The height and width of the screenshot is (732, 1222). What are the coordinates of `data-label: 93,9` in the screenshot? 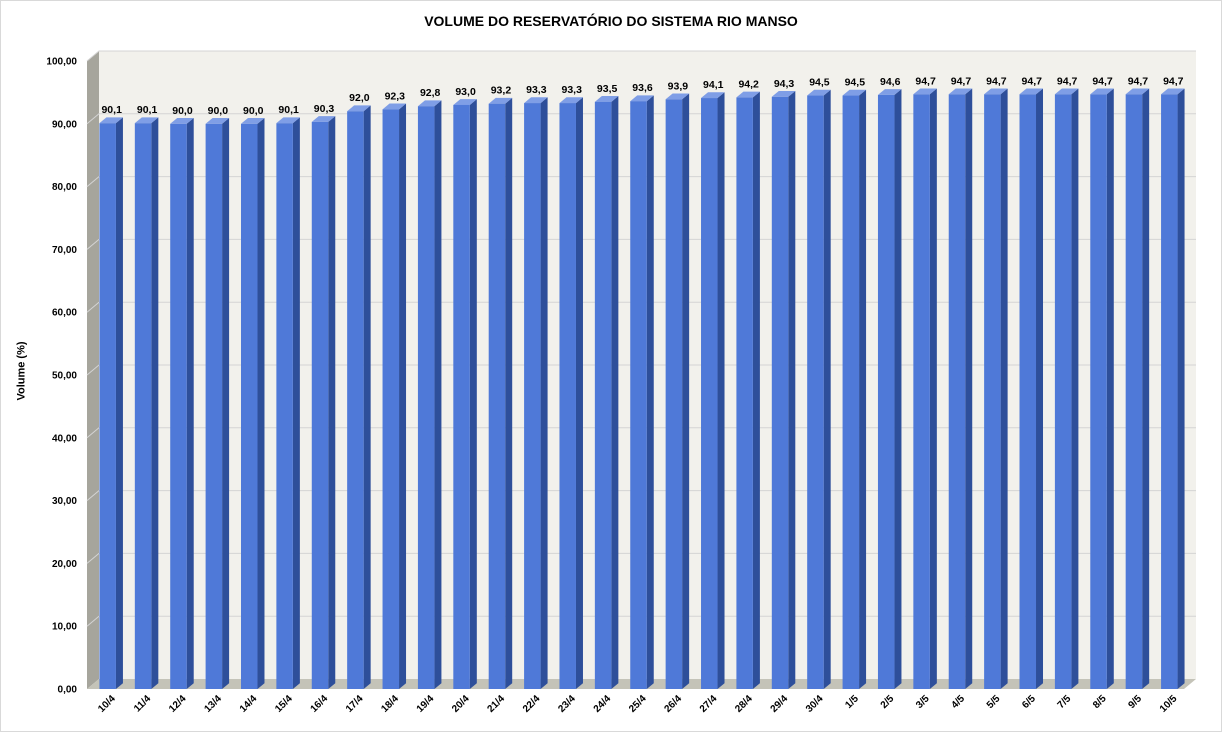 It's located at (678, 86).